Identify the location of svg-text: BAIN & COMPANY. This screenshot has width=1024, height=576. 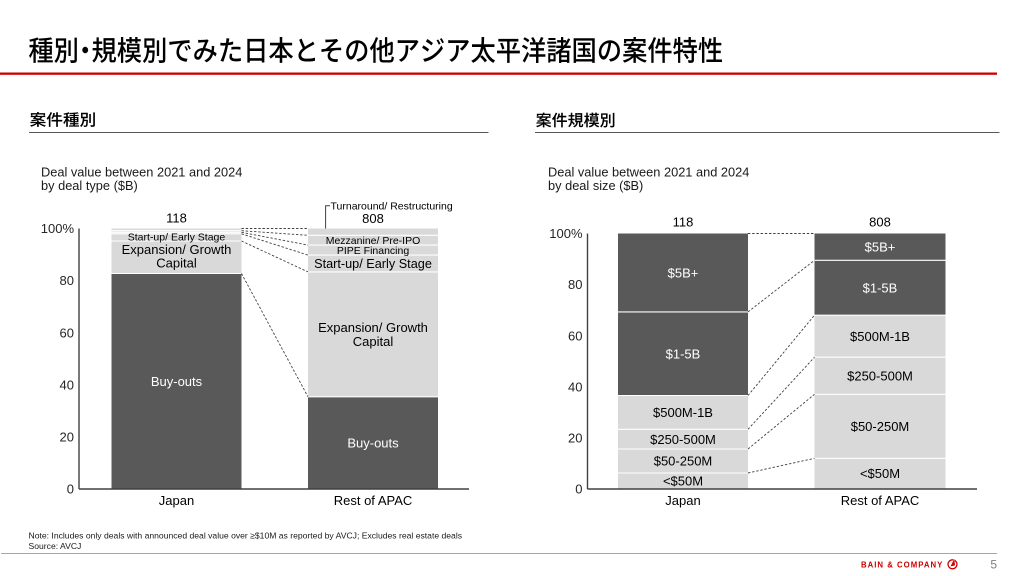
(902, 564).